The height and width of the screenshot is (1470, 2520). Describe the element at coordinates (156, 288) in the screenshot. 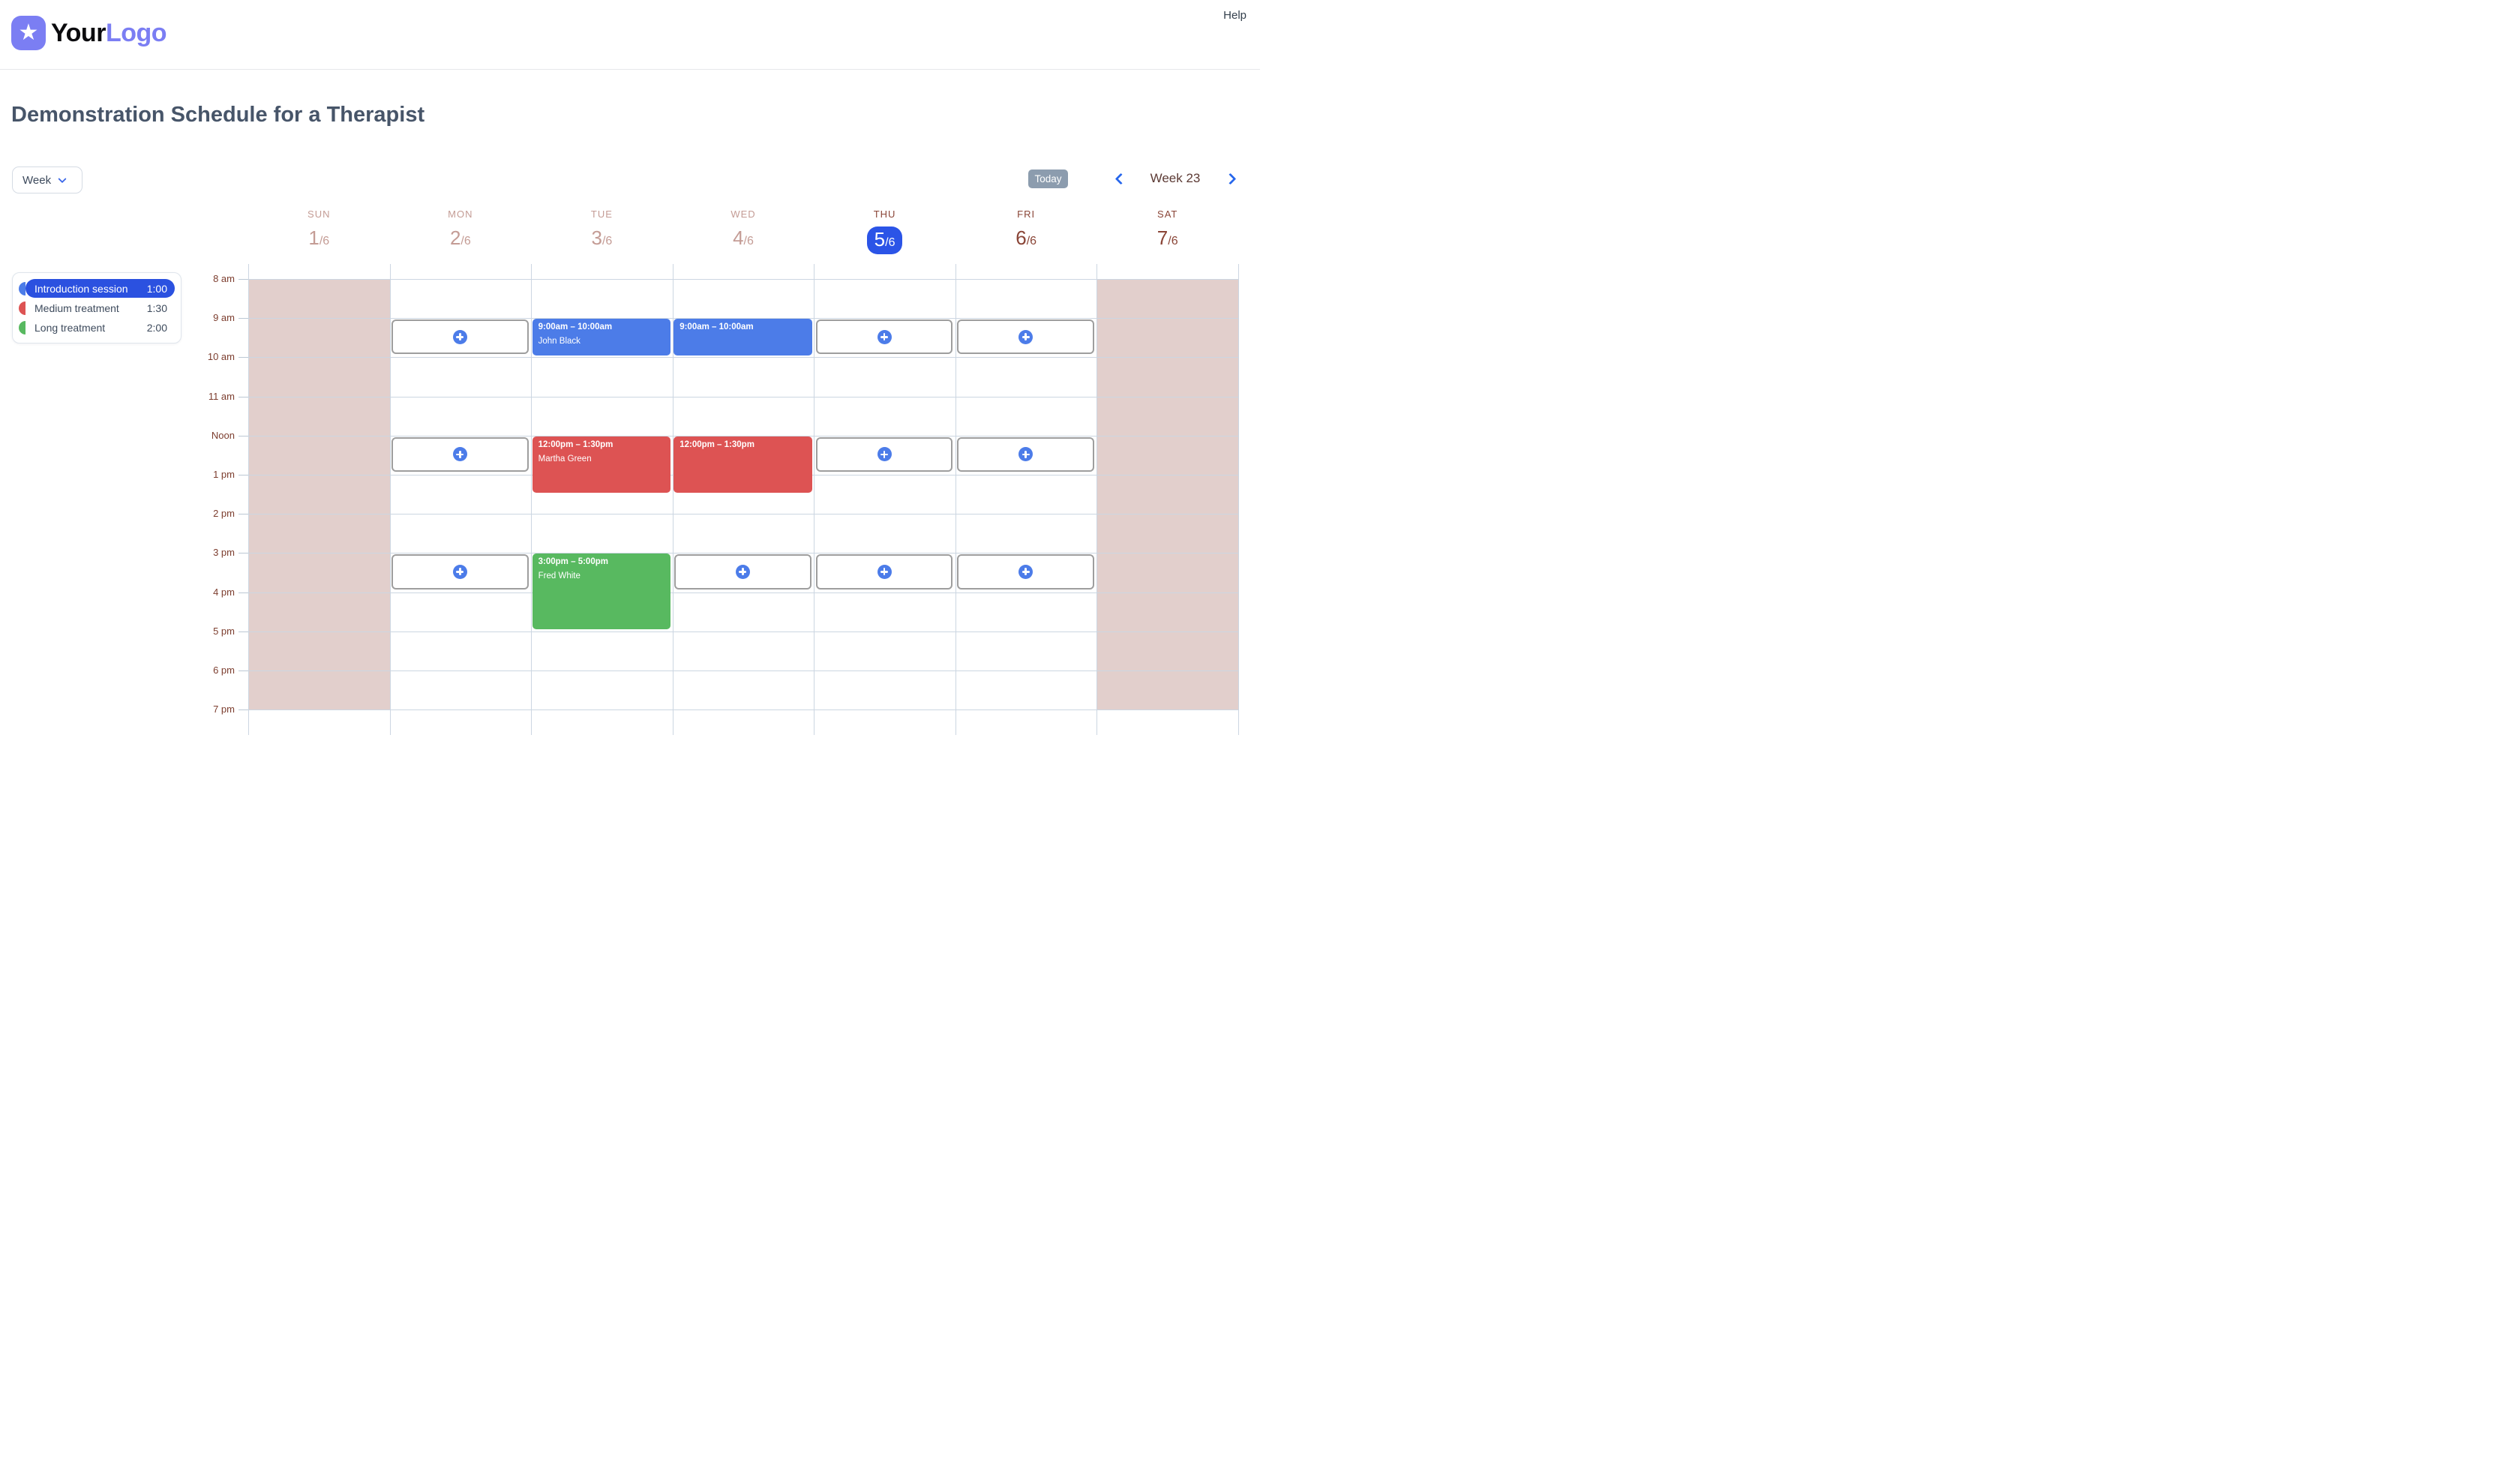

I see `service-duration: 1:00` at that location.